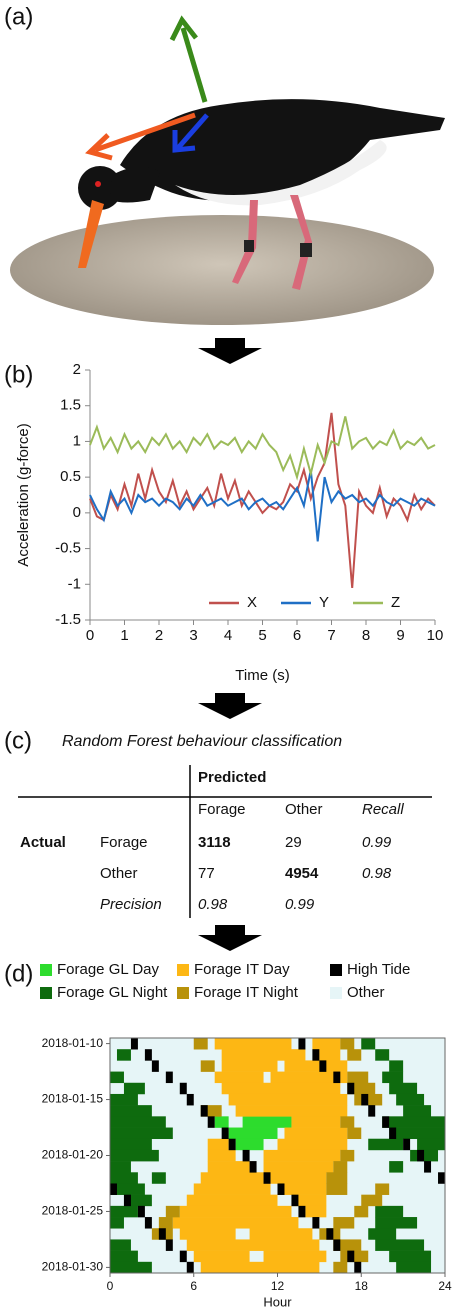  Describe the element at coordinates (110, 1286) in the screenshot. I see `x-tick-label: 0` at that location.